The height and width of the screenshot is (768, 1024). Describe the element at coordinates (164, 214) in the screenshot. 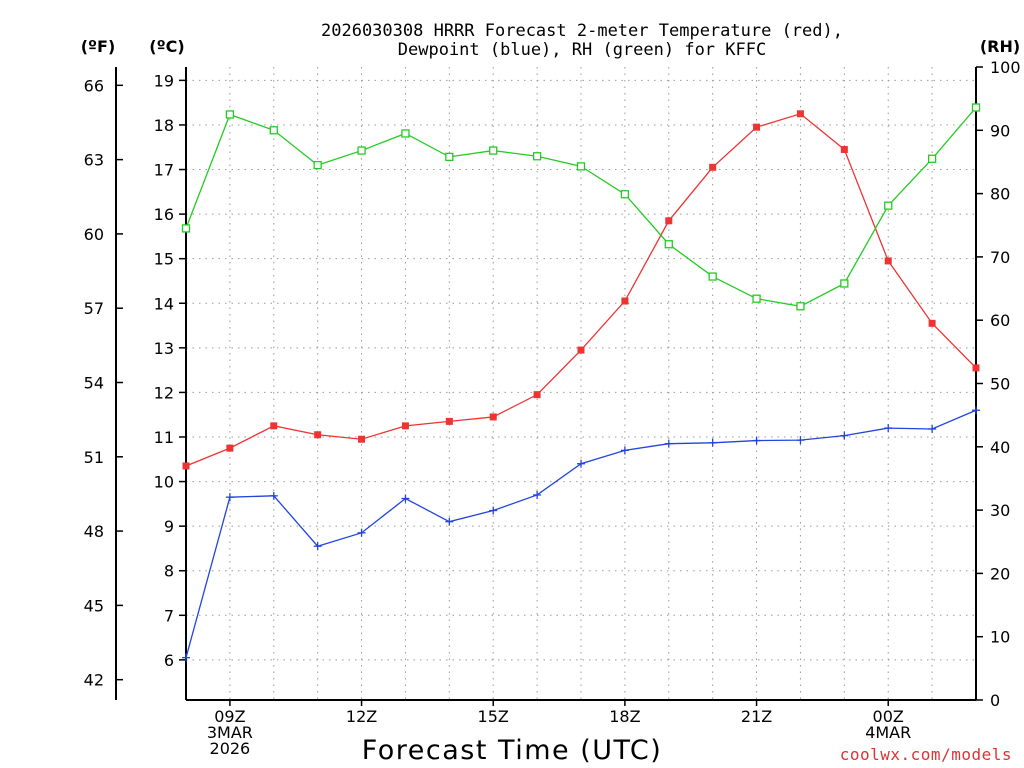

I see `celsius-tick-label: 16` at that location.